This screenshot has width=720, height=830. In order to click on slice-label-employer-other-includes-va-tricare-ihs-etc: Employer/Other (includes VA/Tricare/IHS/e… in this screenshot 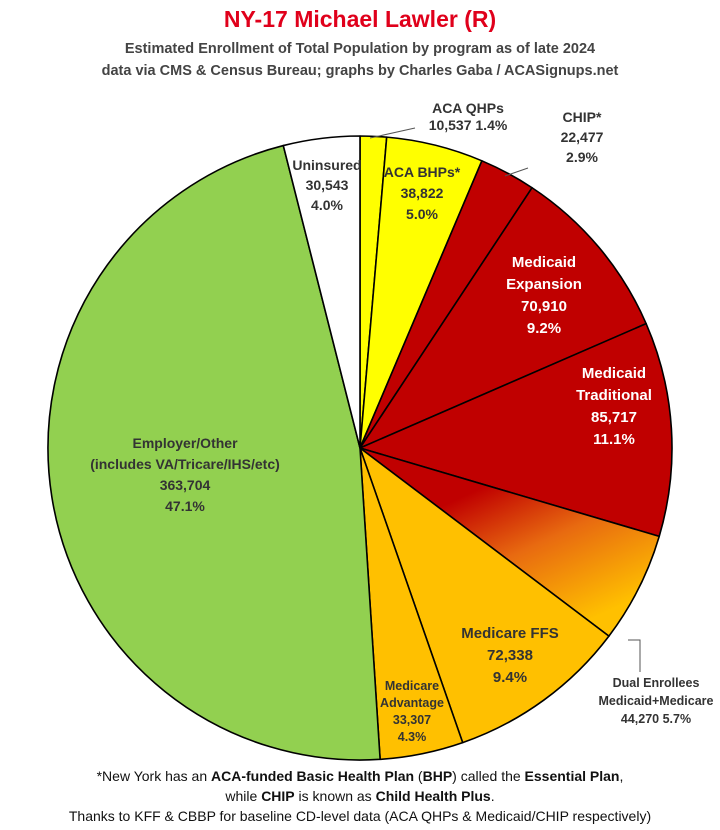, I will do `click(185, 474)`.